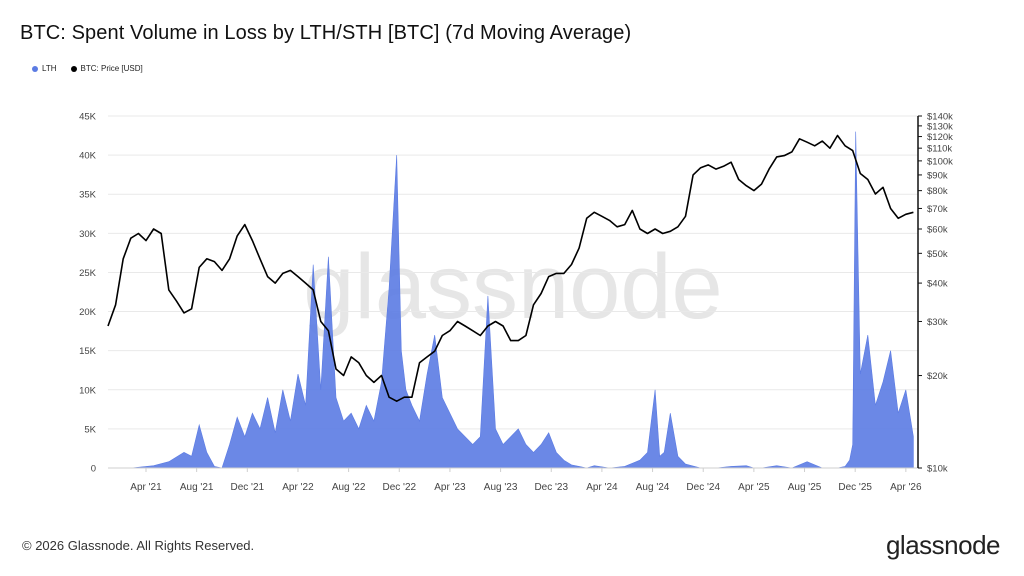 The height and width of the screenshot is (576, 1024). Describe the element at coordinates (937, 209) in the screenshot. I see `right-tick-label-6: $70k` at that location.